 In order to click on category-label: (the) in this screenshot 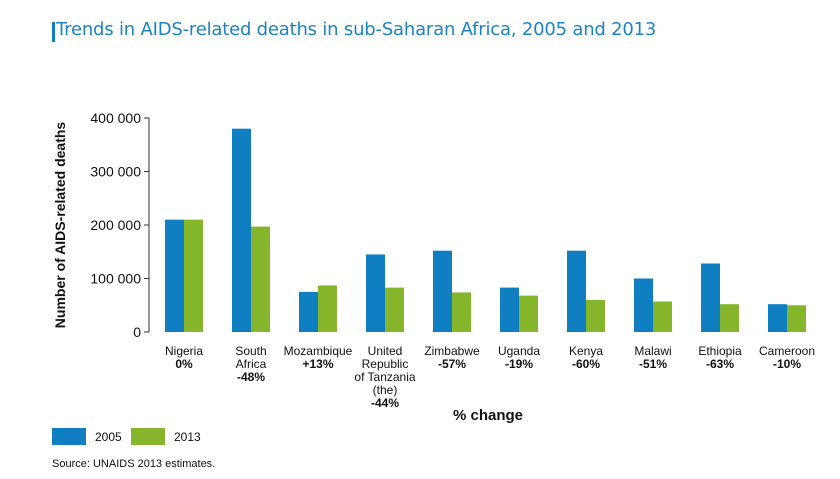, I will do `click(385, 390)`.